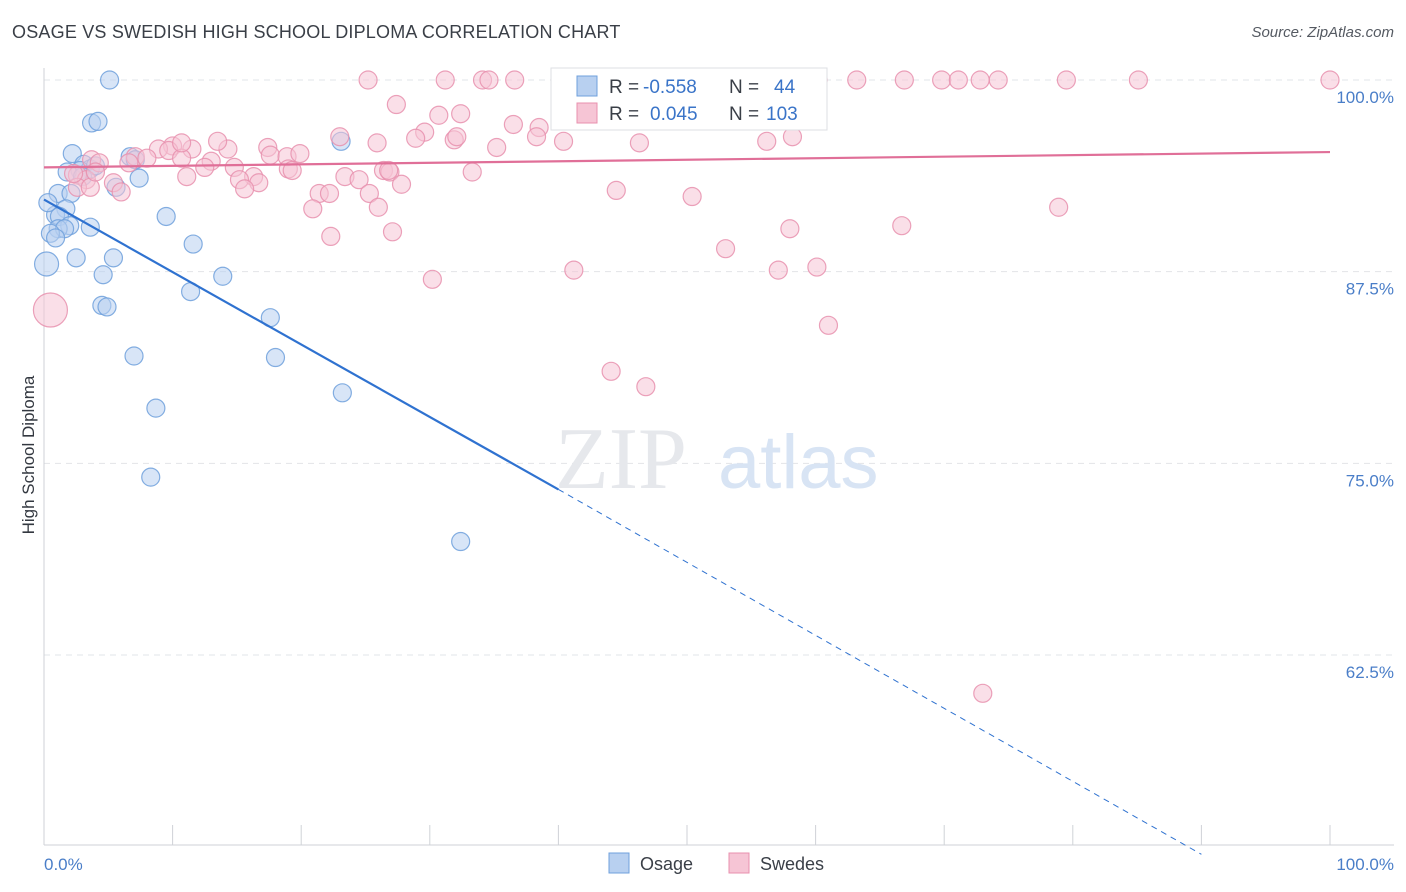 The width and height of the screenshot is (1406, 892). What do you see at coordinates (798, 462) in the screenshot?
I see `watermark-atlas: atlas` at bounding box center [798, 462].